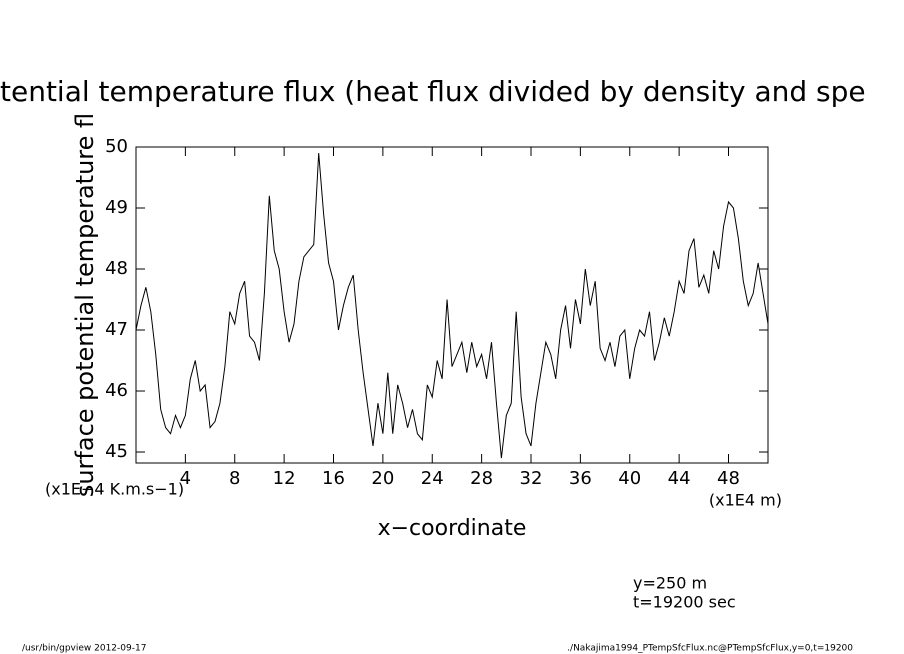 This screenshot has height=654, width=904. Describe the element at coordinates (728, 478) in the screenshot. I see `x-tick-label: 48` at that location.